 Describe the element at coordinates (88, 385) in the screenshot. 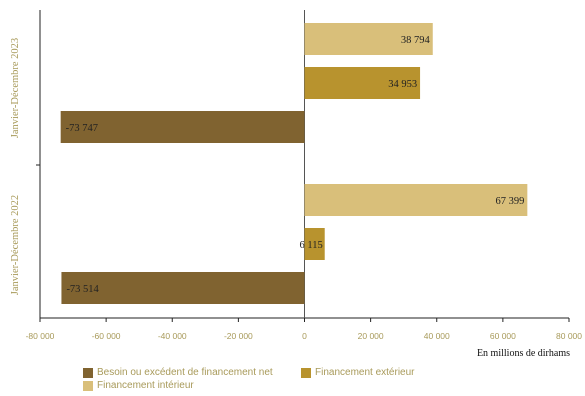

I see `legend-swatch-interieur` at that location.